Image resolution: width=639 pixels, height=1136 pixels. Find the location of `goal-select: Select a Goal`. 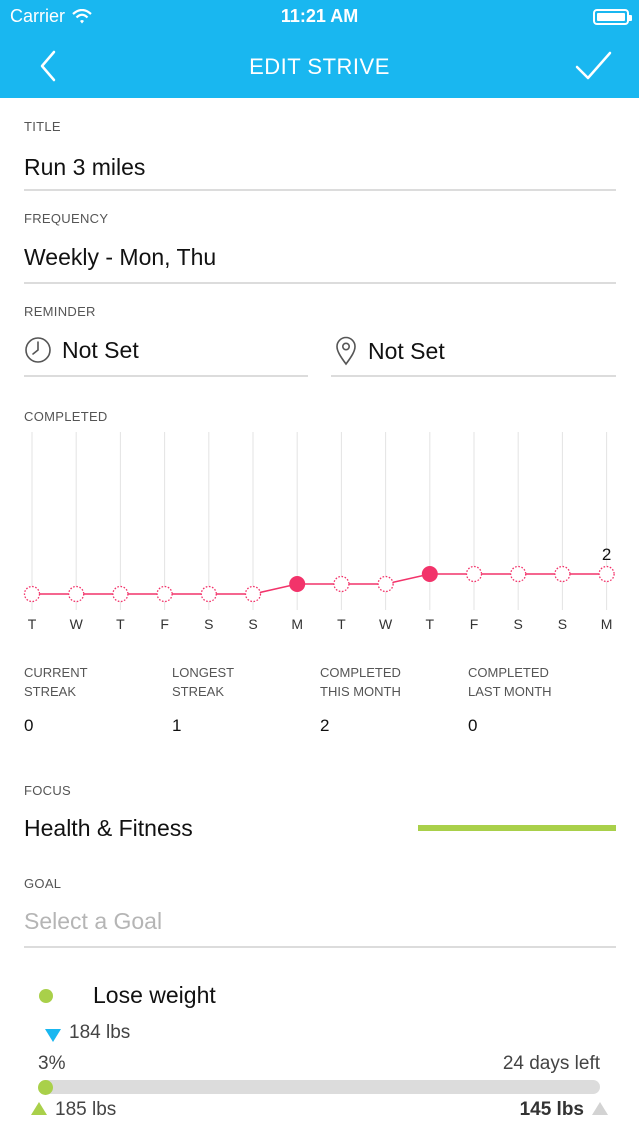

goal-select: Select a Goal is located at coordinates (93, 921).